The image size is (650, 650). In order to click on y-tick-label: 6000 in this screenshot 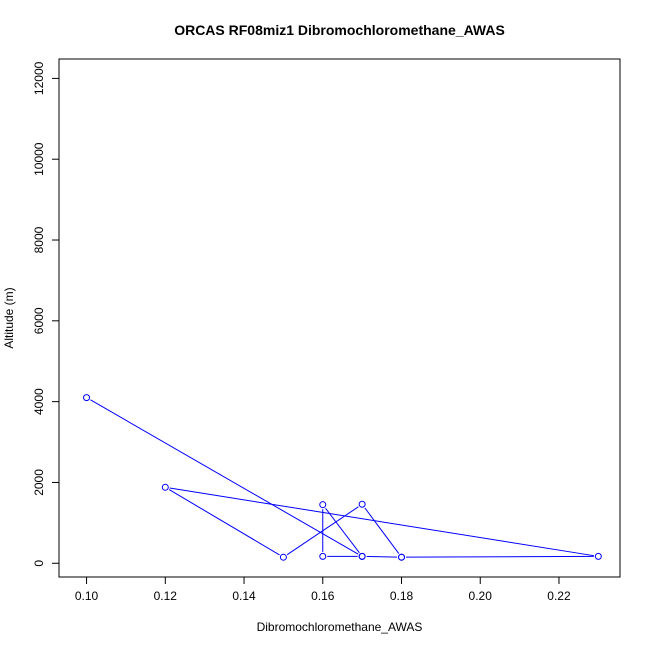, I will do `click(39, 320)`.